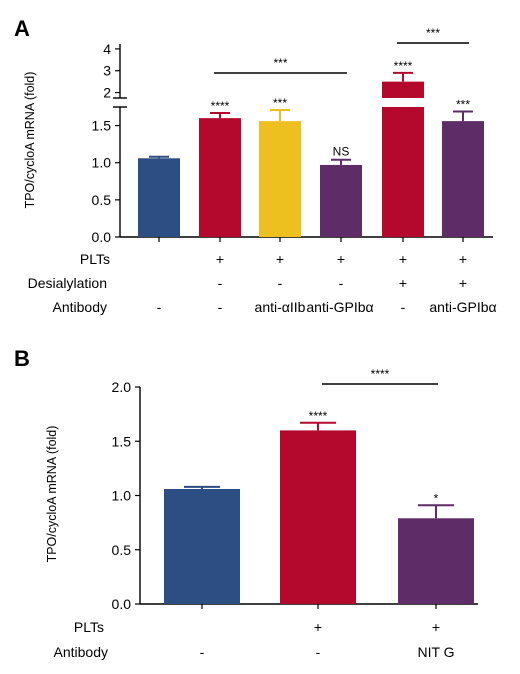 The width and height of the screenshot is (520, 674). Describe the element at coordinates (280, 307) in the screenshot. I see `panel-a-condition-value: anti-αIIb` at that location.